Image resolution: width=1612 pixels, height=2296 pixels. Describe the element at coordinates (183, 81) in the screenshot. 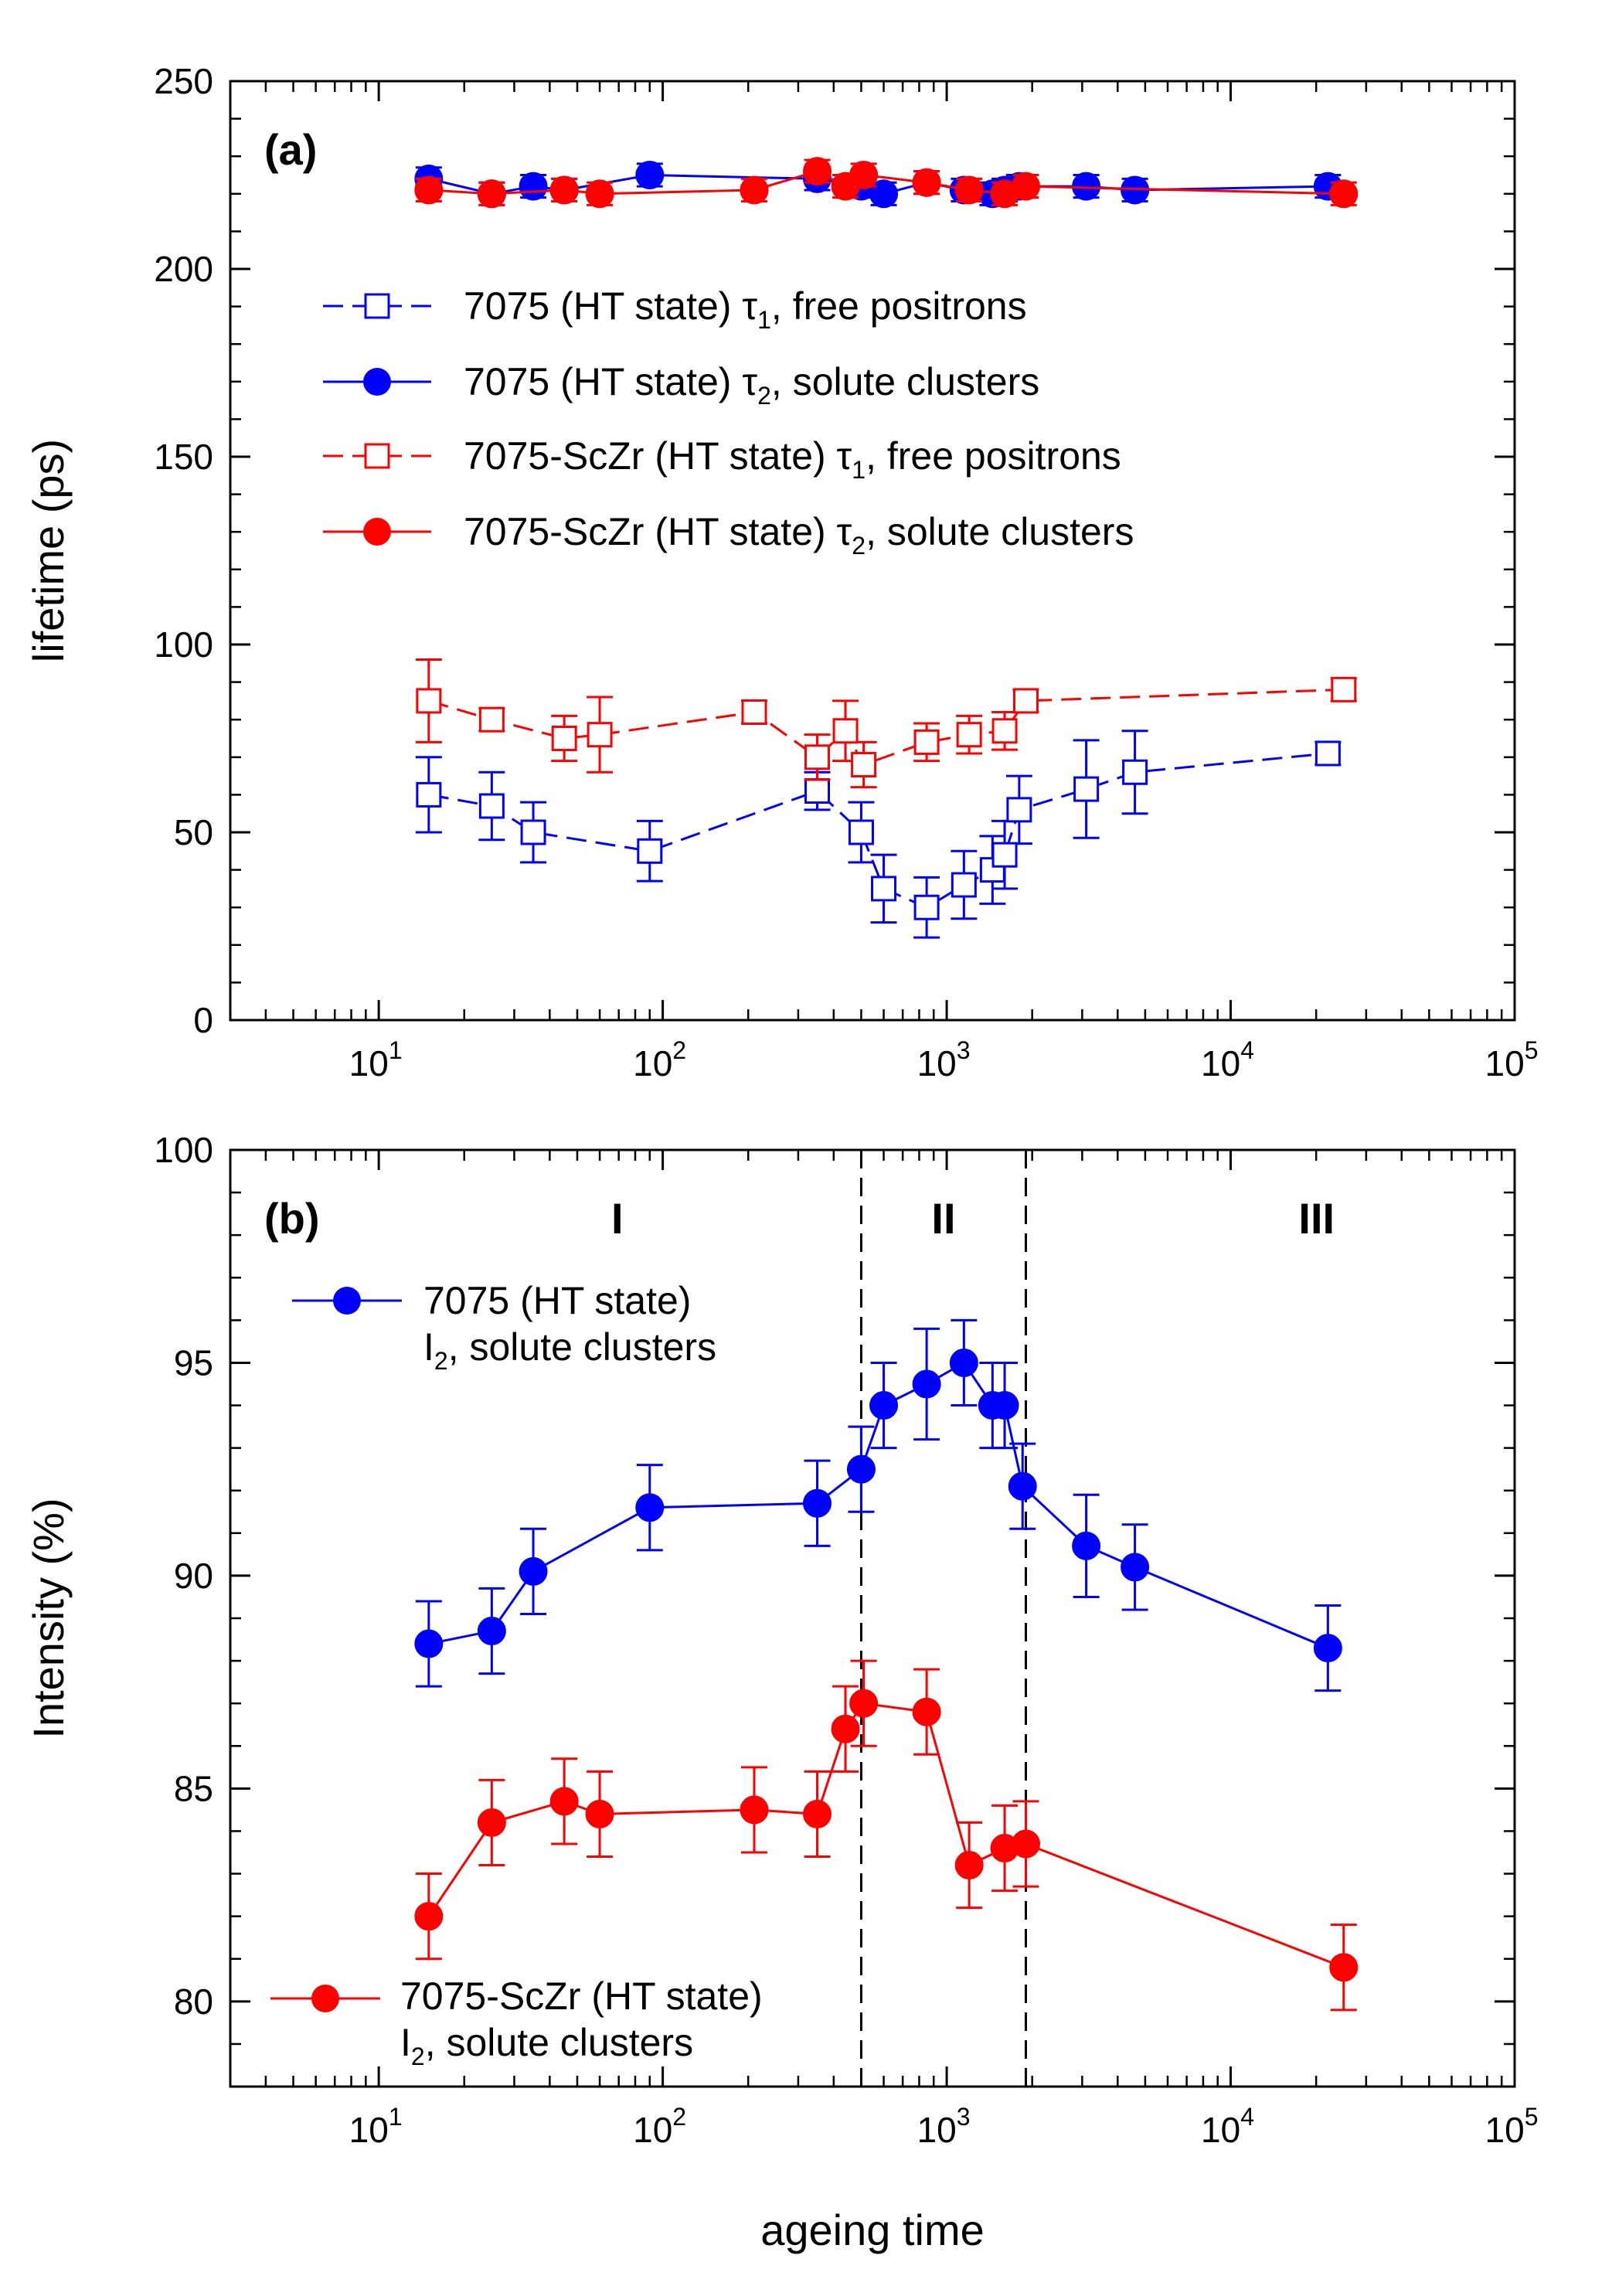

I see `y-tick-label: 250` at that location.